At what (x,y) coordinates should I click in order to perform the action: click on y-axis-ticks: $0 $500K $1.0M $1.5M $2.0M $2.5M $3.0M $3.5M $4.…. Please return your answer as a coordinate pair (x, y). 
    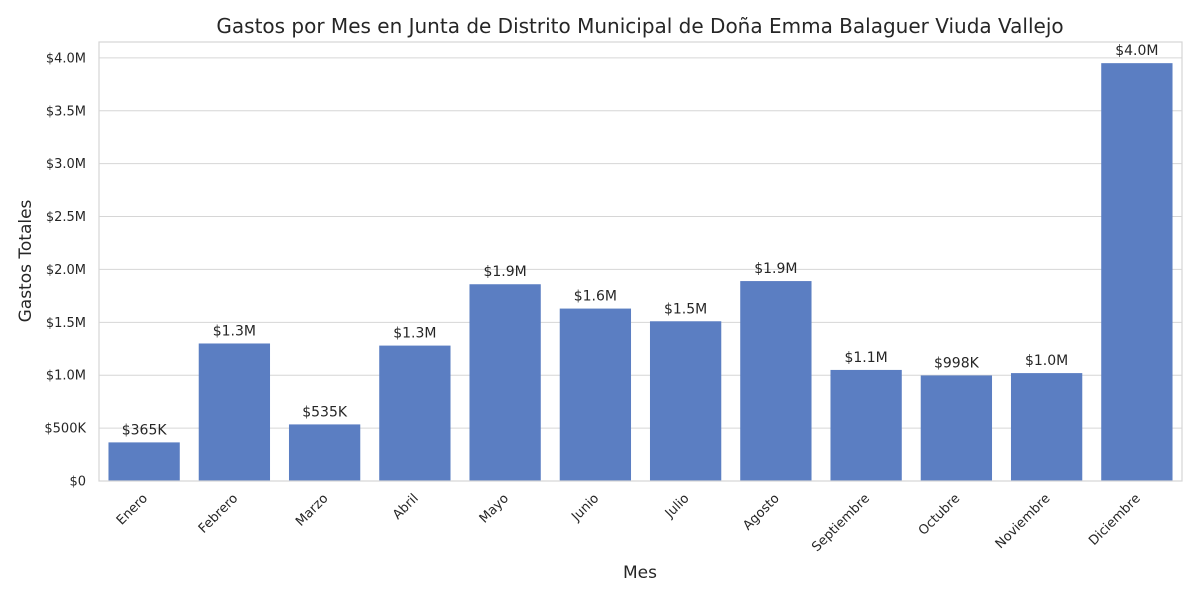
    Looking at the image, I should click on (65, 270).